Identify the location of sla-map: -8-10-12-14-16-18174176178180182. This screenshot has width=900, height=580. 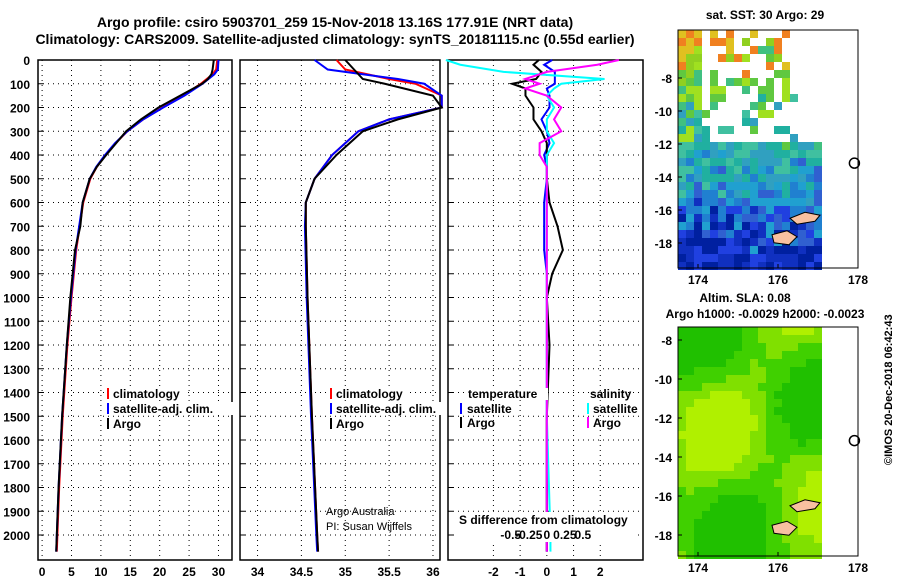
(761, 450).